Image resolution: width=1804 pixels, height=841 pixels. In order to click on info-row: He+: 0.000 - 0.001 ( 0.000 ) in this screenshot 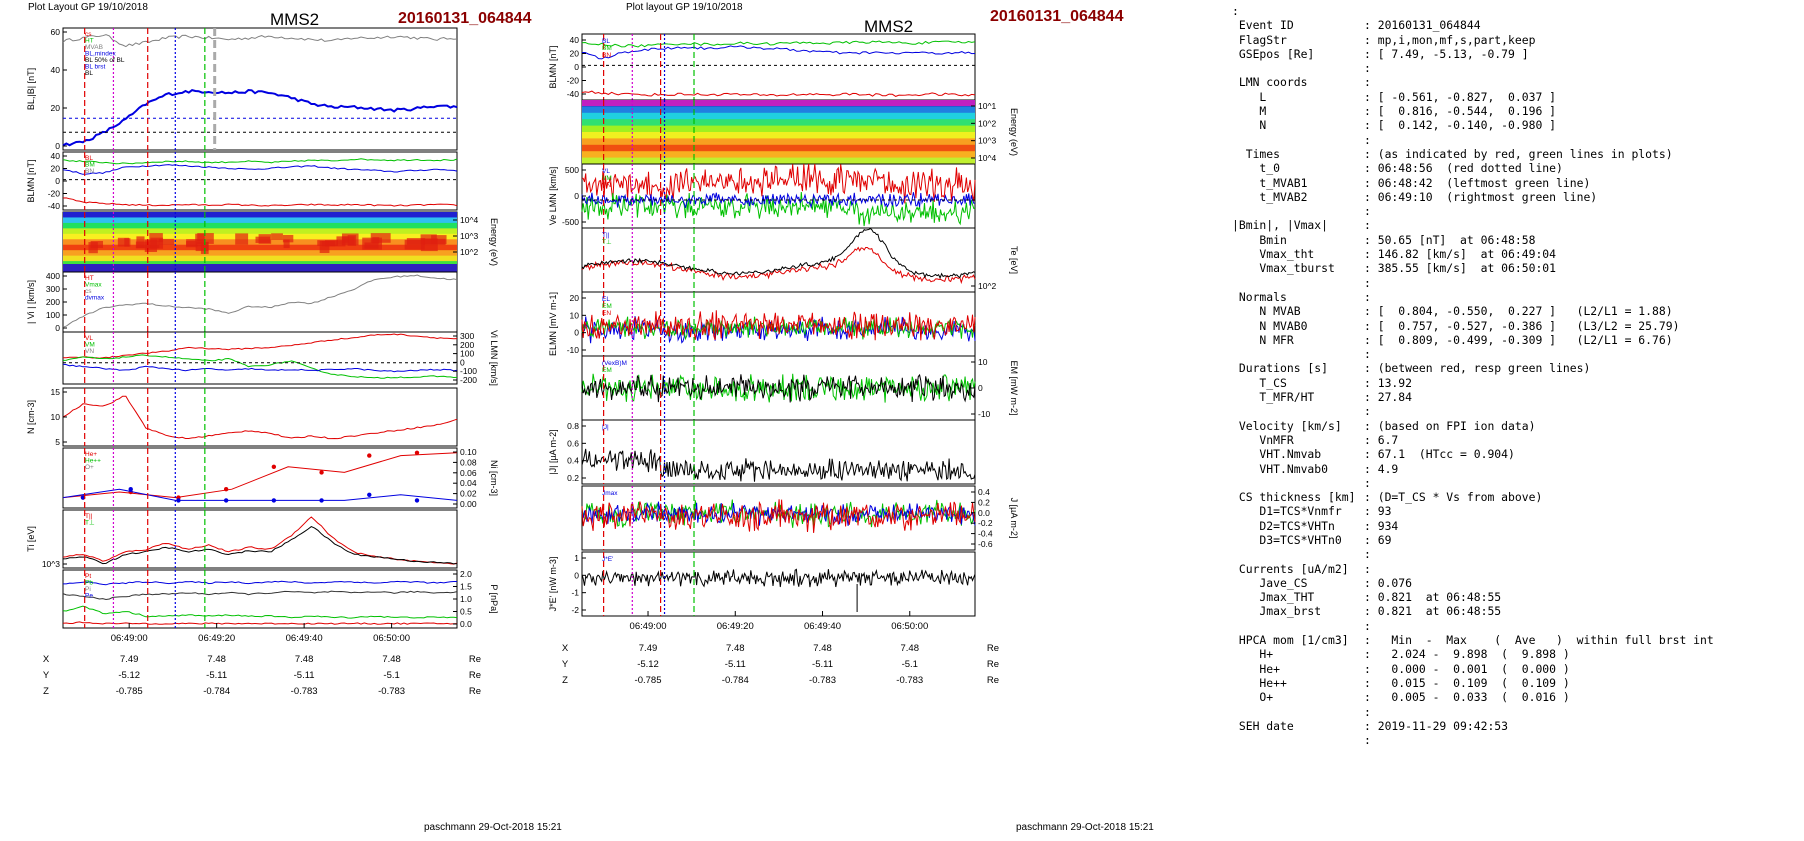, I will do `click(1512, 669)`.